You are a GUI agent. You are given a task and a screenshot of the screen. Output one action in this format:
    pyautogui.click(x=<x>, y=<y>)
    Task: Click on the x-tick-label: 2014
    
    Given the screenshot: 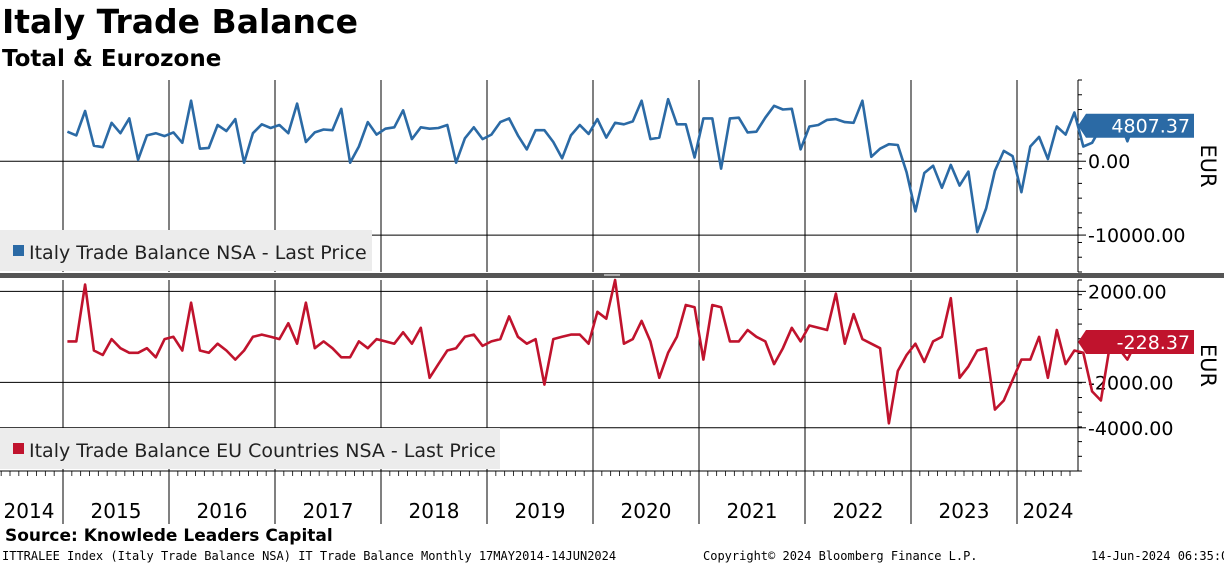 What is the action you would take?
    pyautogui.click(x=29, y=511)
    